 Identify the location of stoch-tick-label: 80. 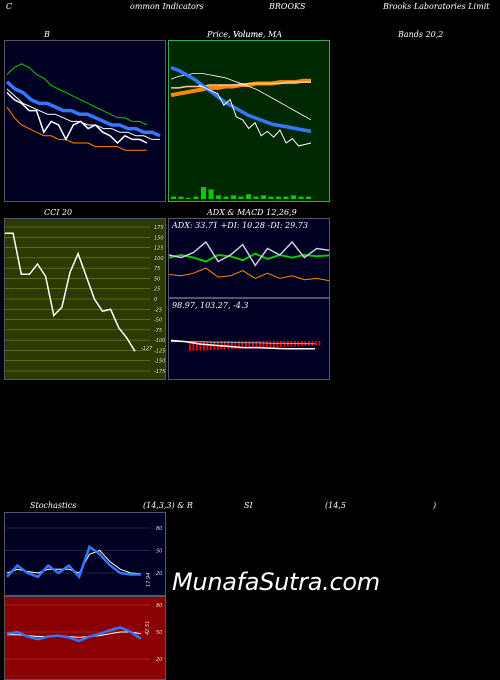
(159, 529).